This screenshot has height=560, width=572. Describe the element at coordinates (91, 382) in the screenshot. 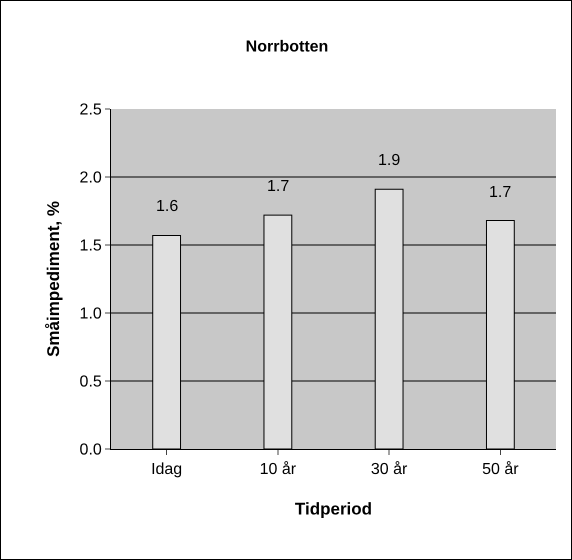

I see `y-tick-label: 0.5` at that location.